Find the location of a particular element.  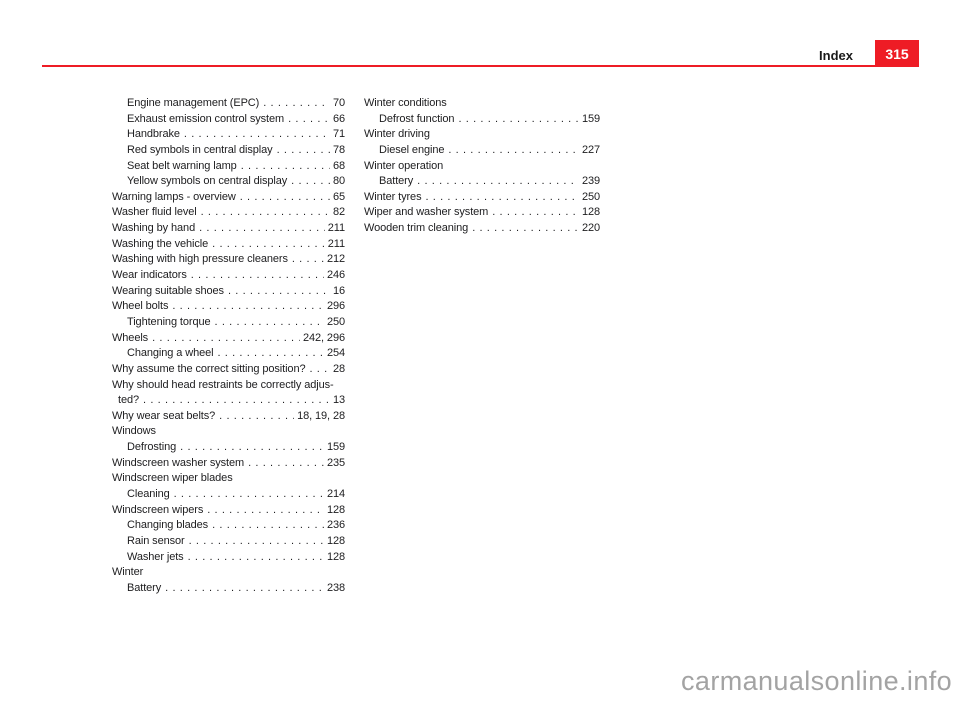

index-entry: Changing blades 236 is located at coordinates (228, 526).